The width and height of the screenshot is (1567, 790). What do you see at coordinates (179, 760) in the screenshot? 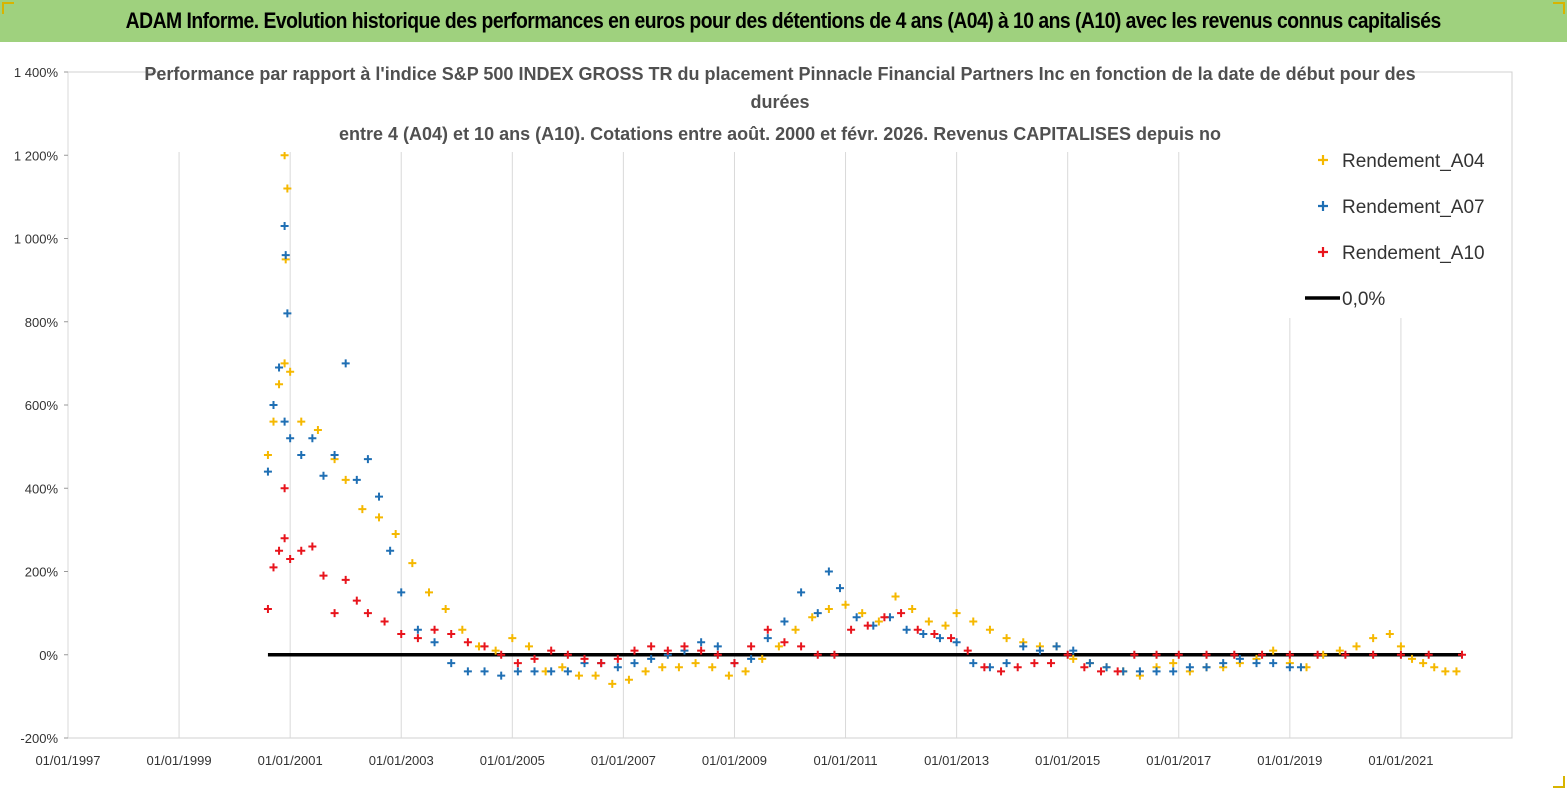
I see `x-tick-label: 01/01/1999` at bounding box center [179, 760].